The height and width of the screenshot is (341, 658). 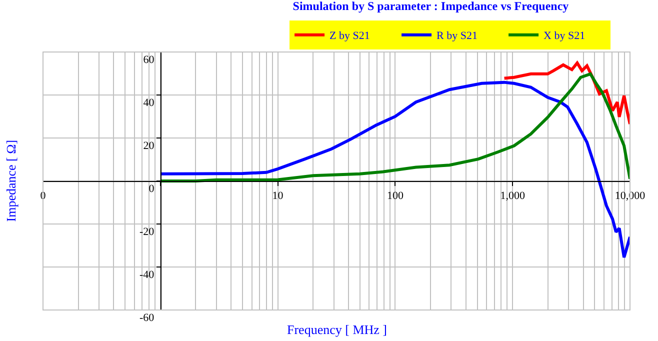 What do you see at coordinates (147, 274) in the screenshot?
I see `y-tick-label: -40` at bounding box center [147, 274].